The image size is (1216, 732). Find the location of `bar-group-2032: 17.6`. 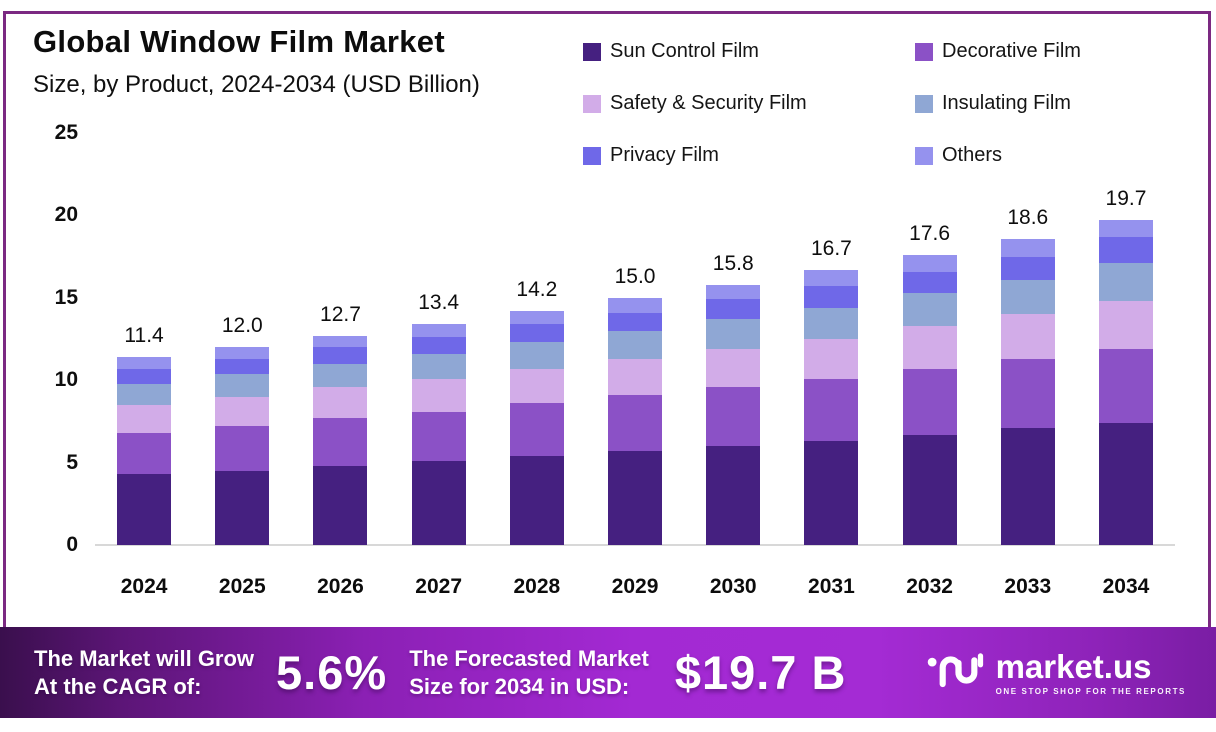

bar-group-2032: 17.6 is located at coordinates (930, 332).